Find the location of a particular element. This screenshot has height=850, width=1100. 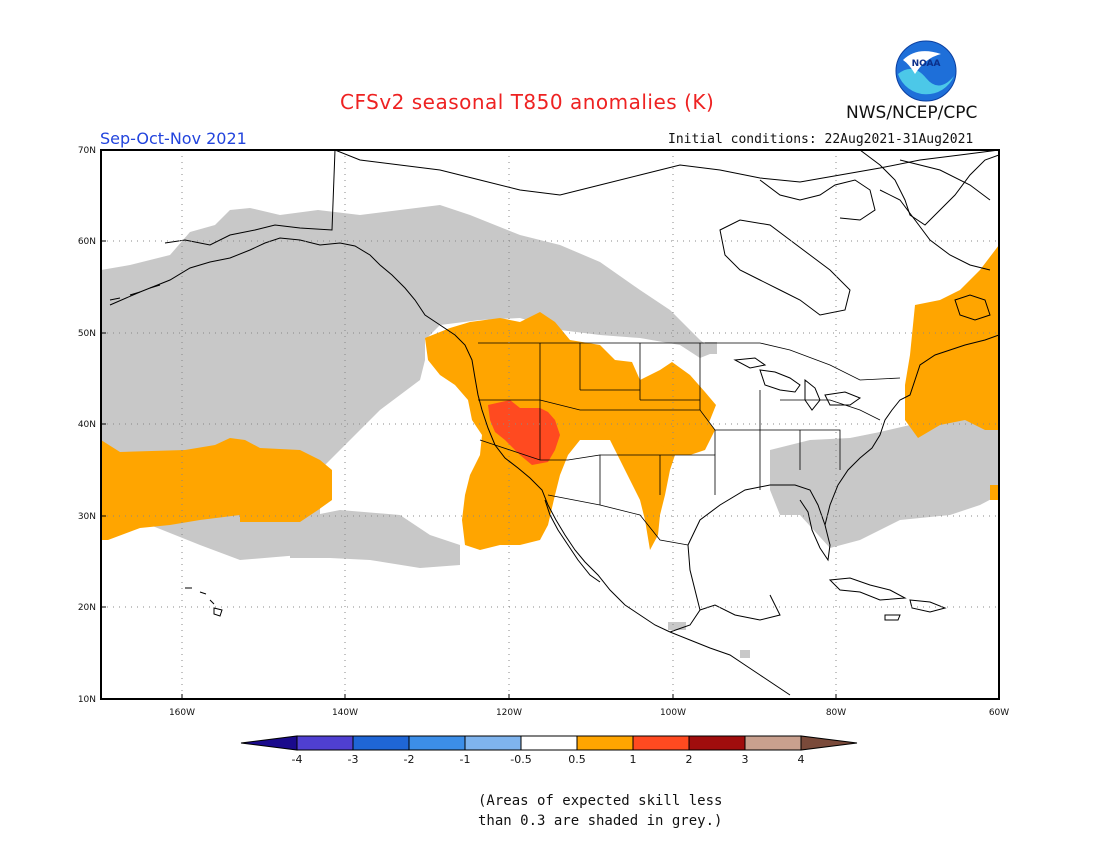

lon-label: 60W is located at coordinates (999, 713).